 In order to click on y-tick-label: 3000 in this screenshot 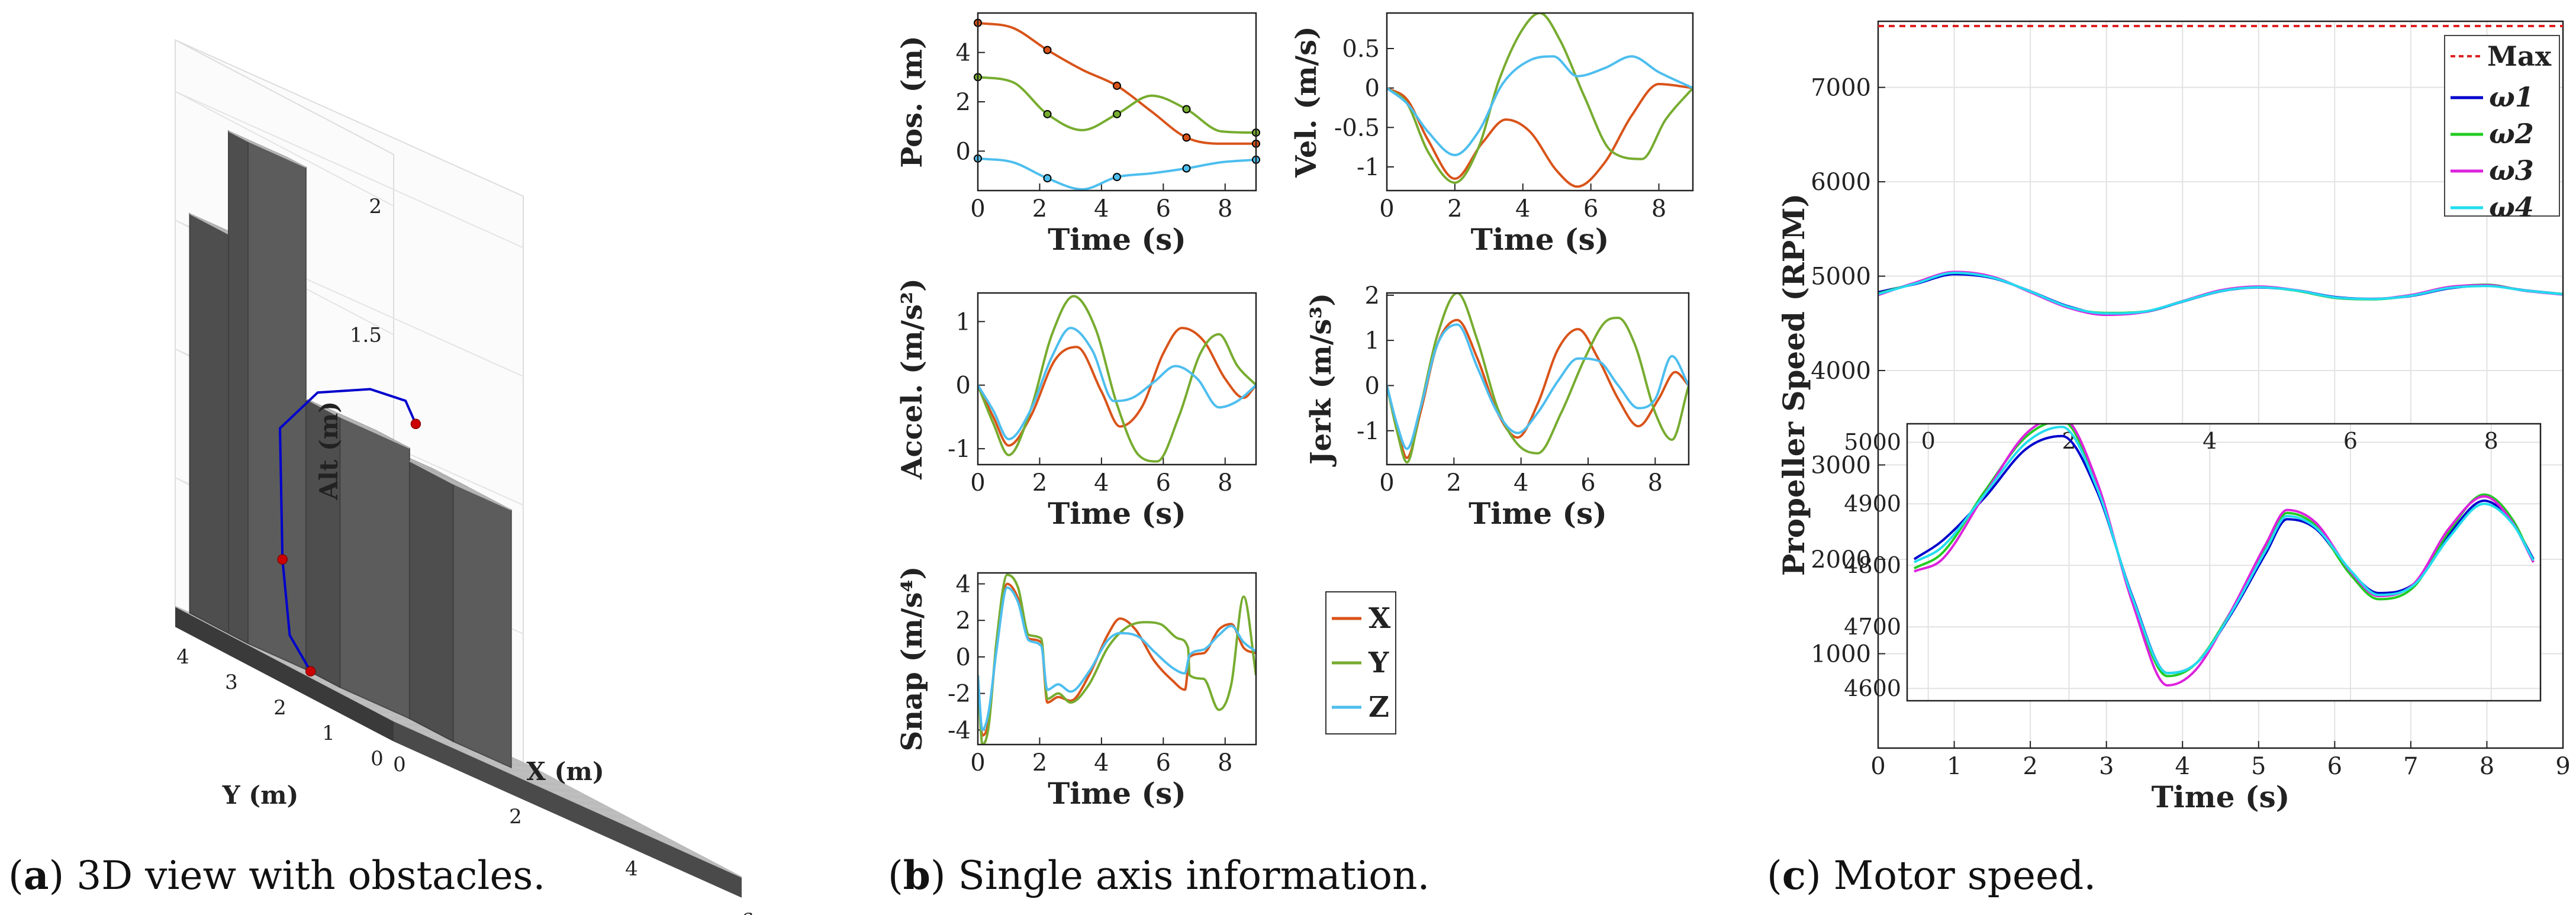, I will do `click(1841, 466)`.